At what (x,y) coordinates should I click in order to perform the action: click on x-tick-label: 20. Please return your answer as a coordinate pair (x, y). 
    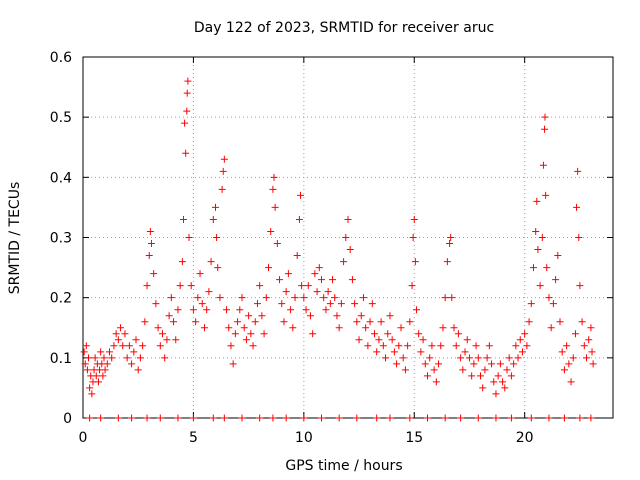
    Looking at the image, I should click on (525, 438).